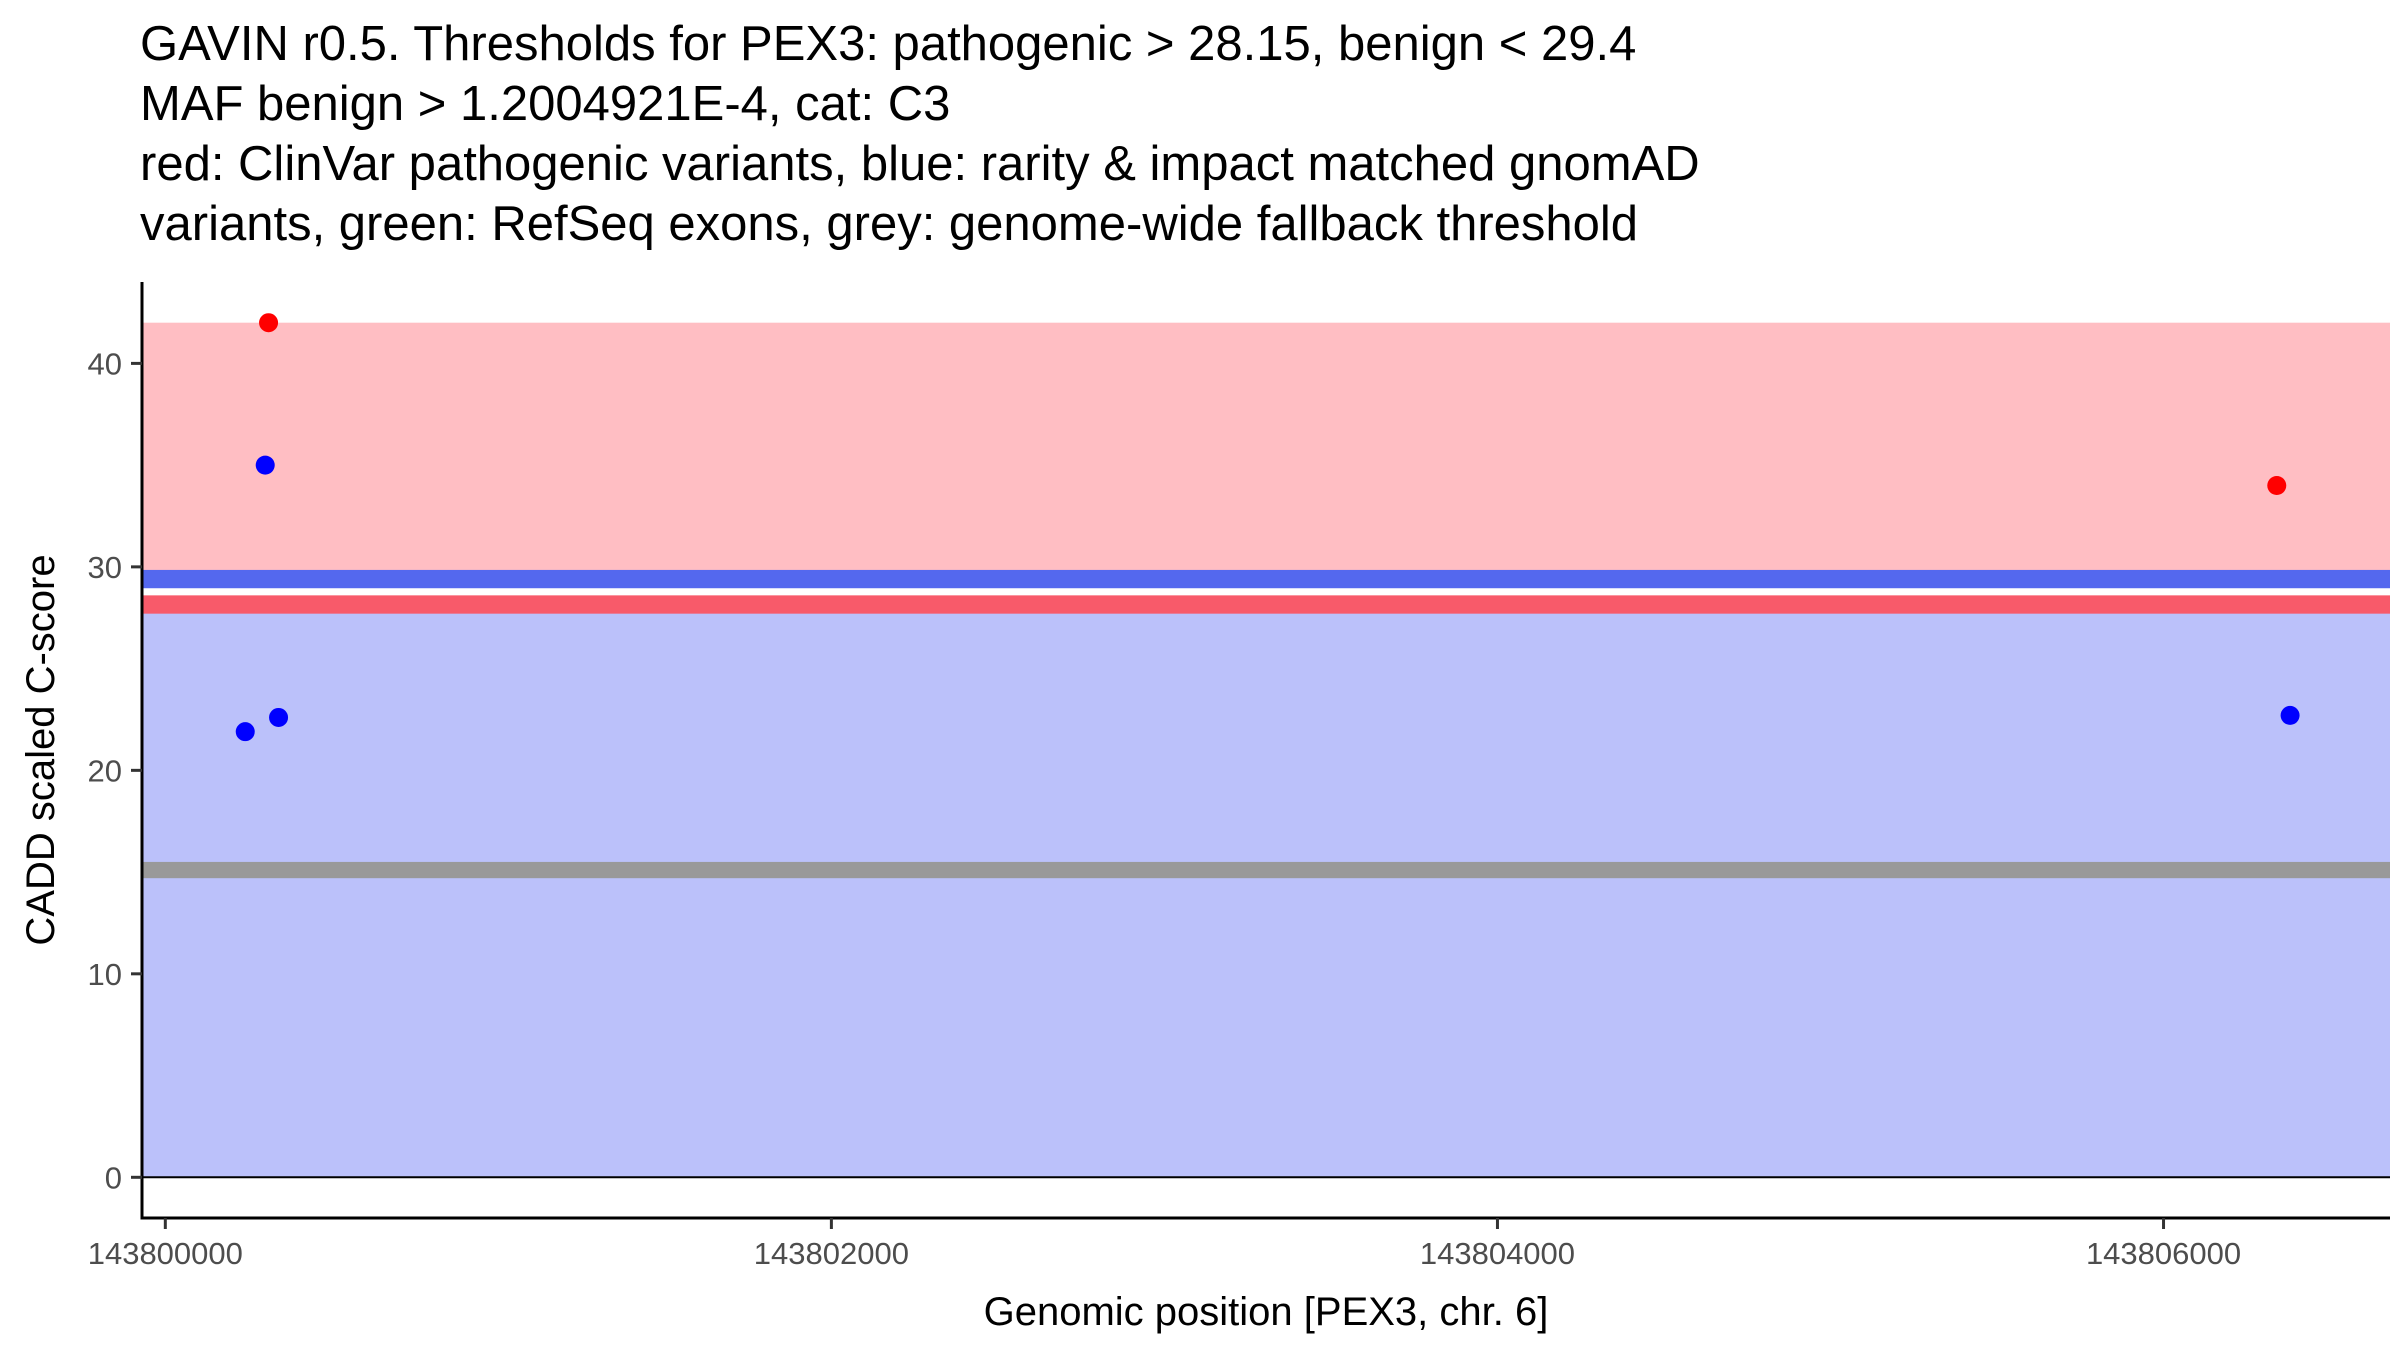 This screenshot has height=1350, width=2400. I want to click on y-tick-label: 20, so click(105, 770).